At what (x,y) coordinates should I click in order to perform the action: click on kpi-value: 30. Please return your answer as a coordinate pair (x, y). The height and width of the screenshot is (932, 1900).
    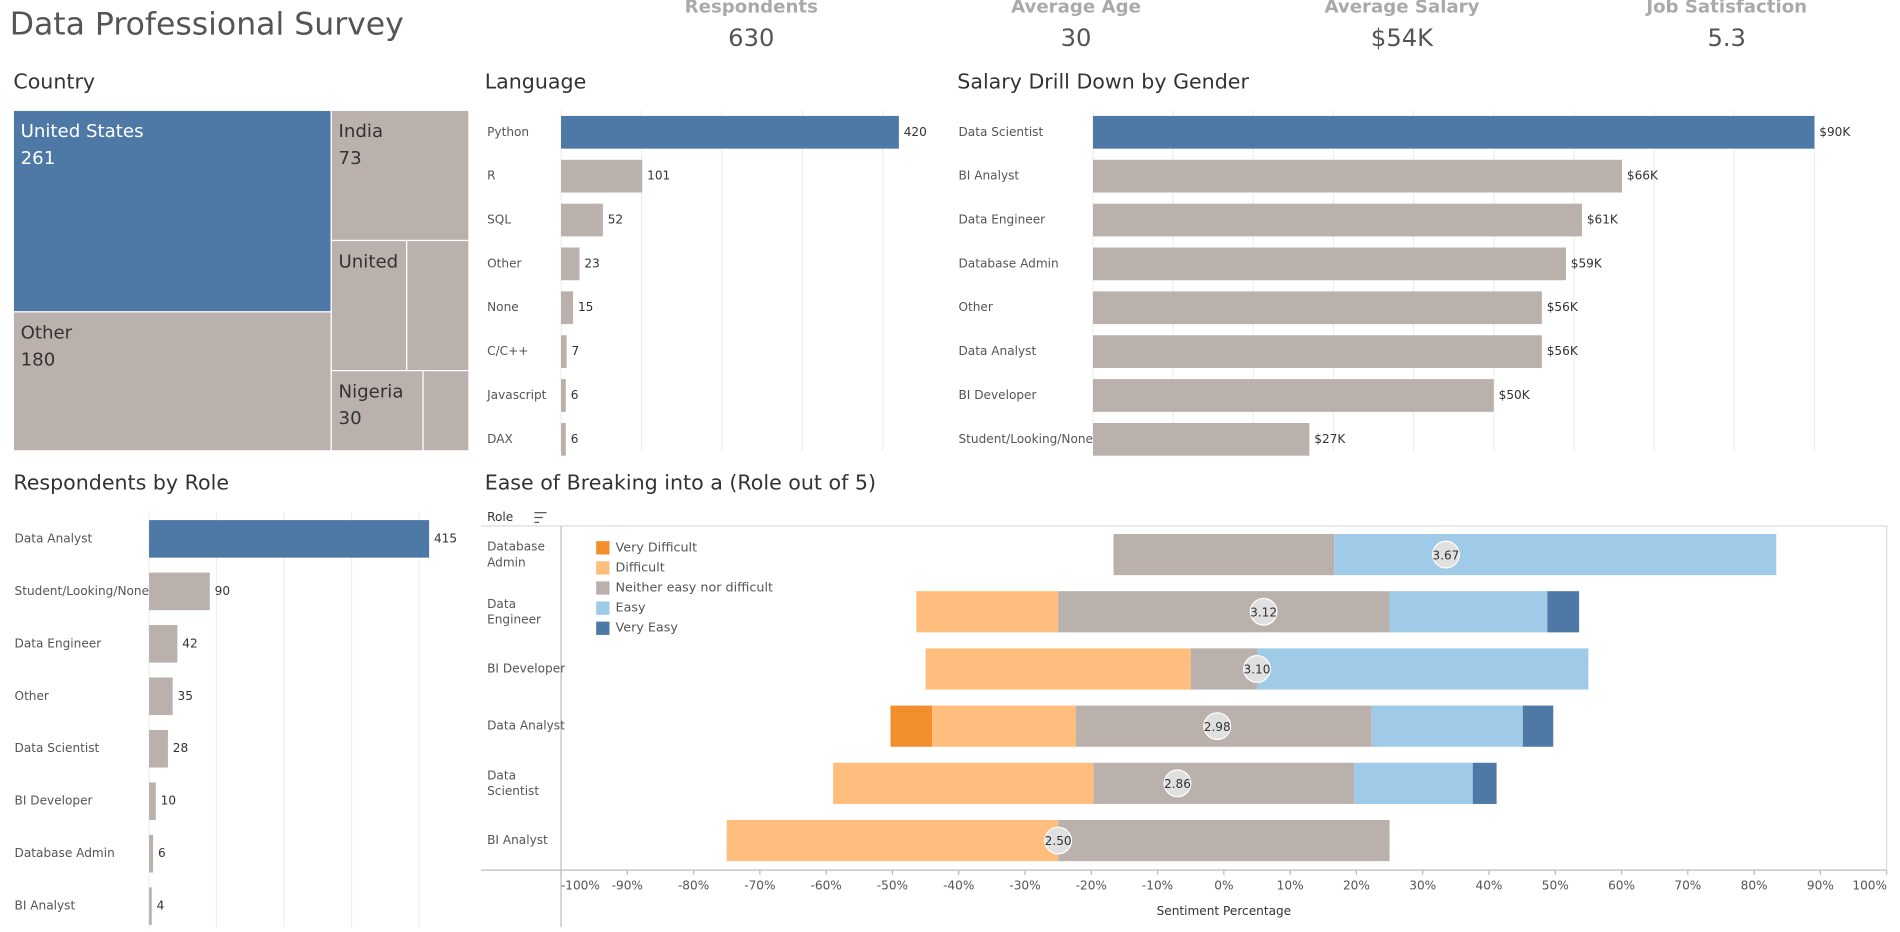
    Looking at the image, I should click on (1076, 38).